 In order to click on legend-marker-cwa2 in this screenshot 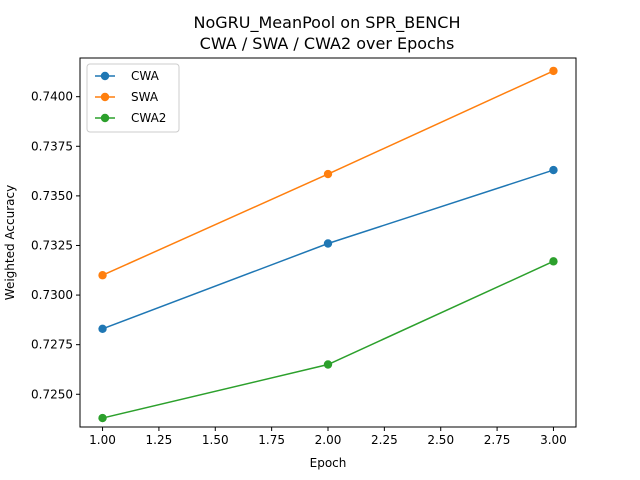, I will do `click(105, 118)`.